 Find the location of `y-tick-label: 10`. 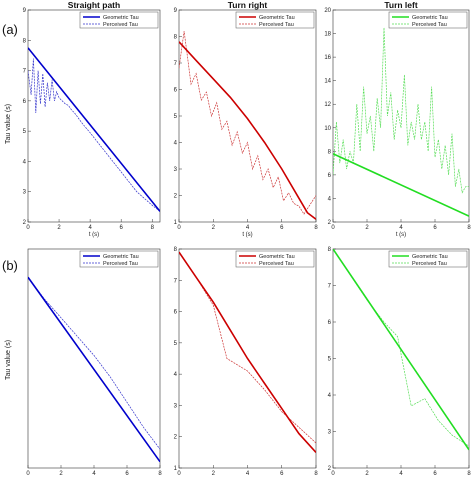

y-tick-label: 10 is located at coordinates (327, 129).